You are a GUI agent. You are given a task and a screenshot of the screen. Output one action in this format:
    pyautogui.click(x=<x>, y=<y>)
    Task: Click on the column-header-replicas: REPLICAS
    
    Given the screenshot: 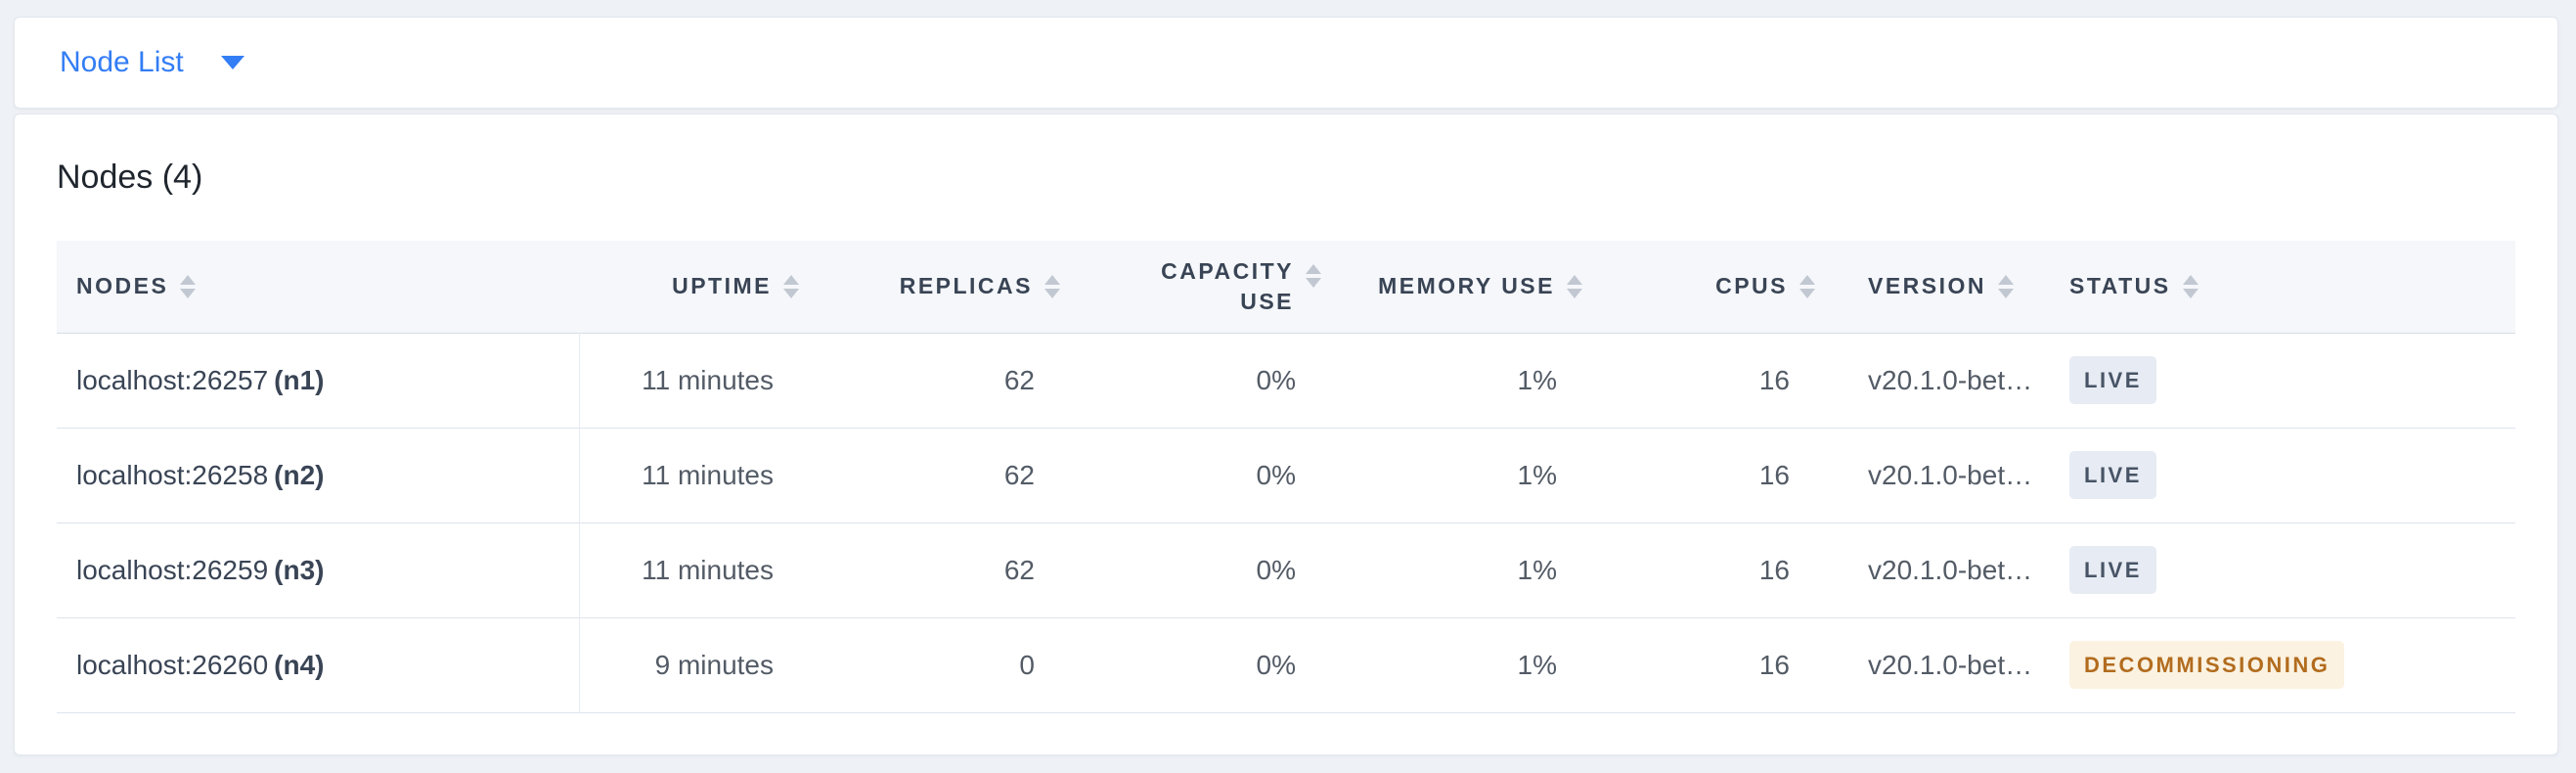 What is the action you would take?
    pyautogui.click(x=949, y=287)
    